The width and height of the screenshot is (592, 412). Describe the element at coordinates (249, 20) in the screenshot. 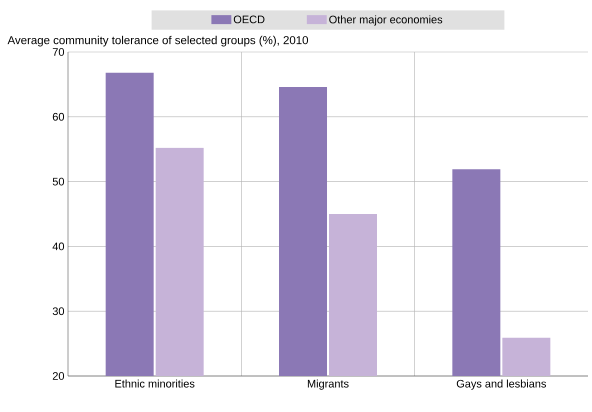

I see `legend-label: OECD` at that location.